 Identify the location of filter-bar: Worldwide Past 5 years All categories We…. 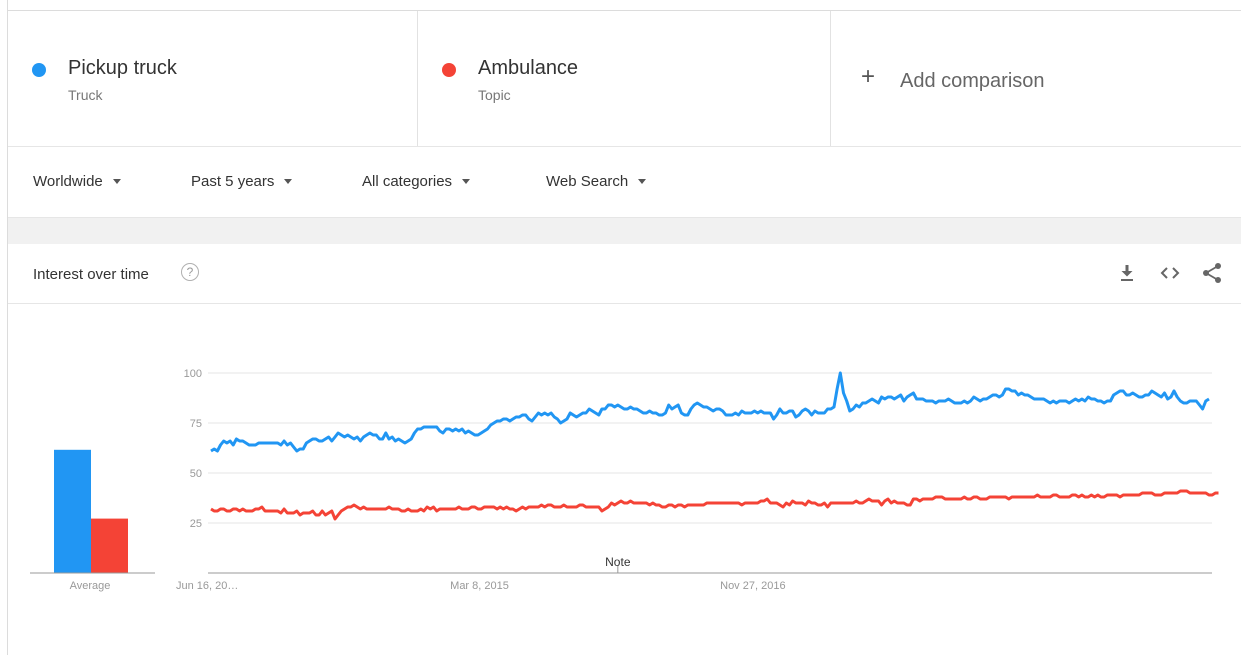
(624, 182).